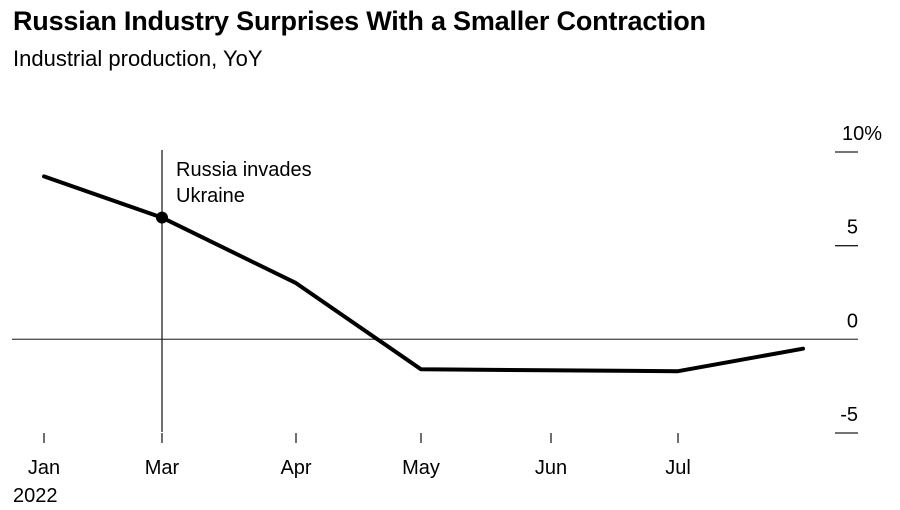 This screenshot has height=510, width=900. I want to click on x-axis: Jan Mar Apr May Jun Jul 2022, so click(352, 470).